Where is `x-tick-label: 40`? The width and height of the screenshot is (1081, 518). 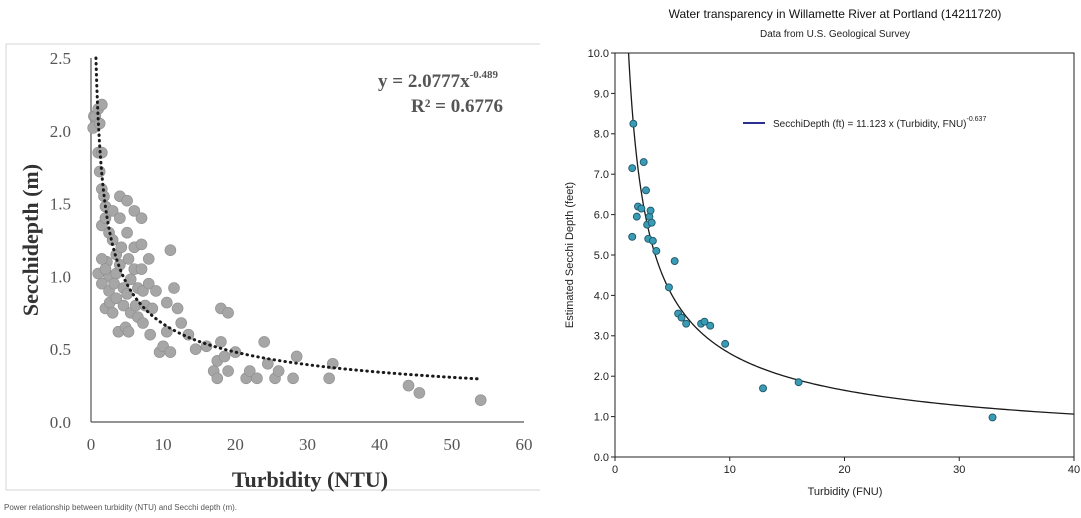
x-tick-label: 40 is located at coordinates (379, 444).